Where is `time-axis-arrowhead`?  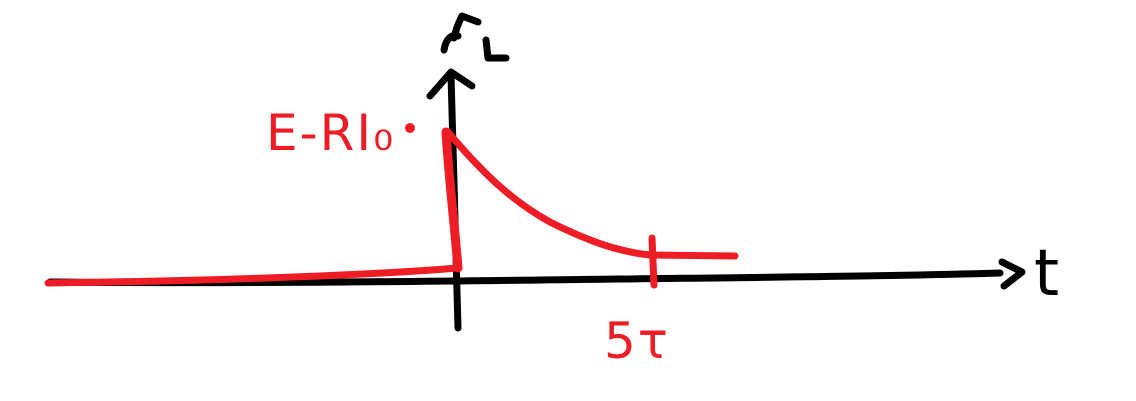 time-axis-arrowhead is located at coordinates (1012, 274).